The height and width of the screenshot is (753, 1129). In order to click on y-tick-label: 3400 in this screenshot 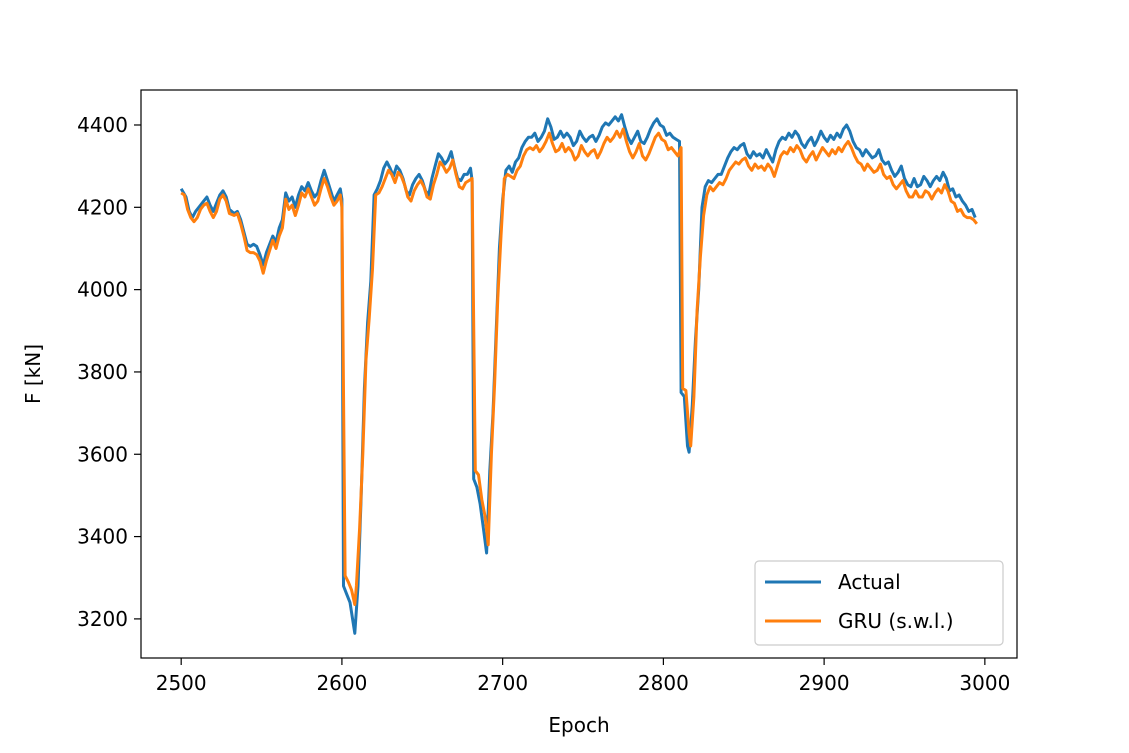, I will do `click(102, 537)`.